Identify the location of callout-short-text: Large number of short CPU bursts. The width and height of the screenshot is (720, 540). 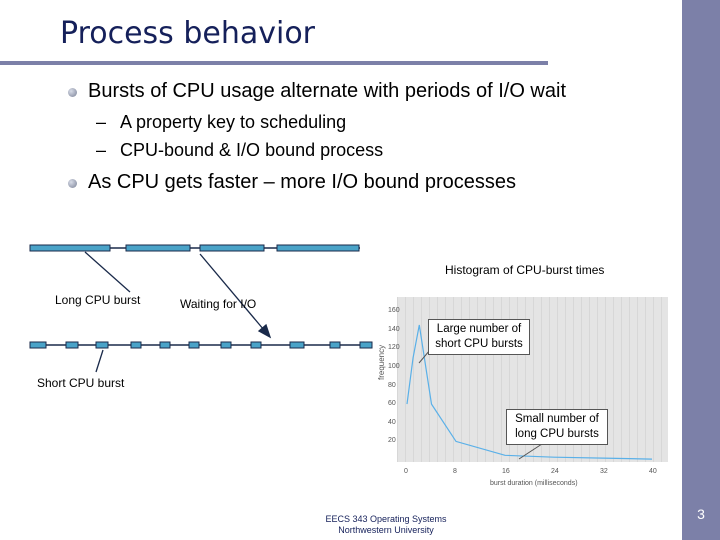
(479, 336).